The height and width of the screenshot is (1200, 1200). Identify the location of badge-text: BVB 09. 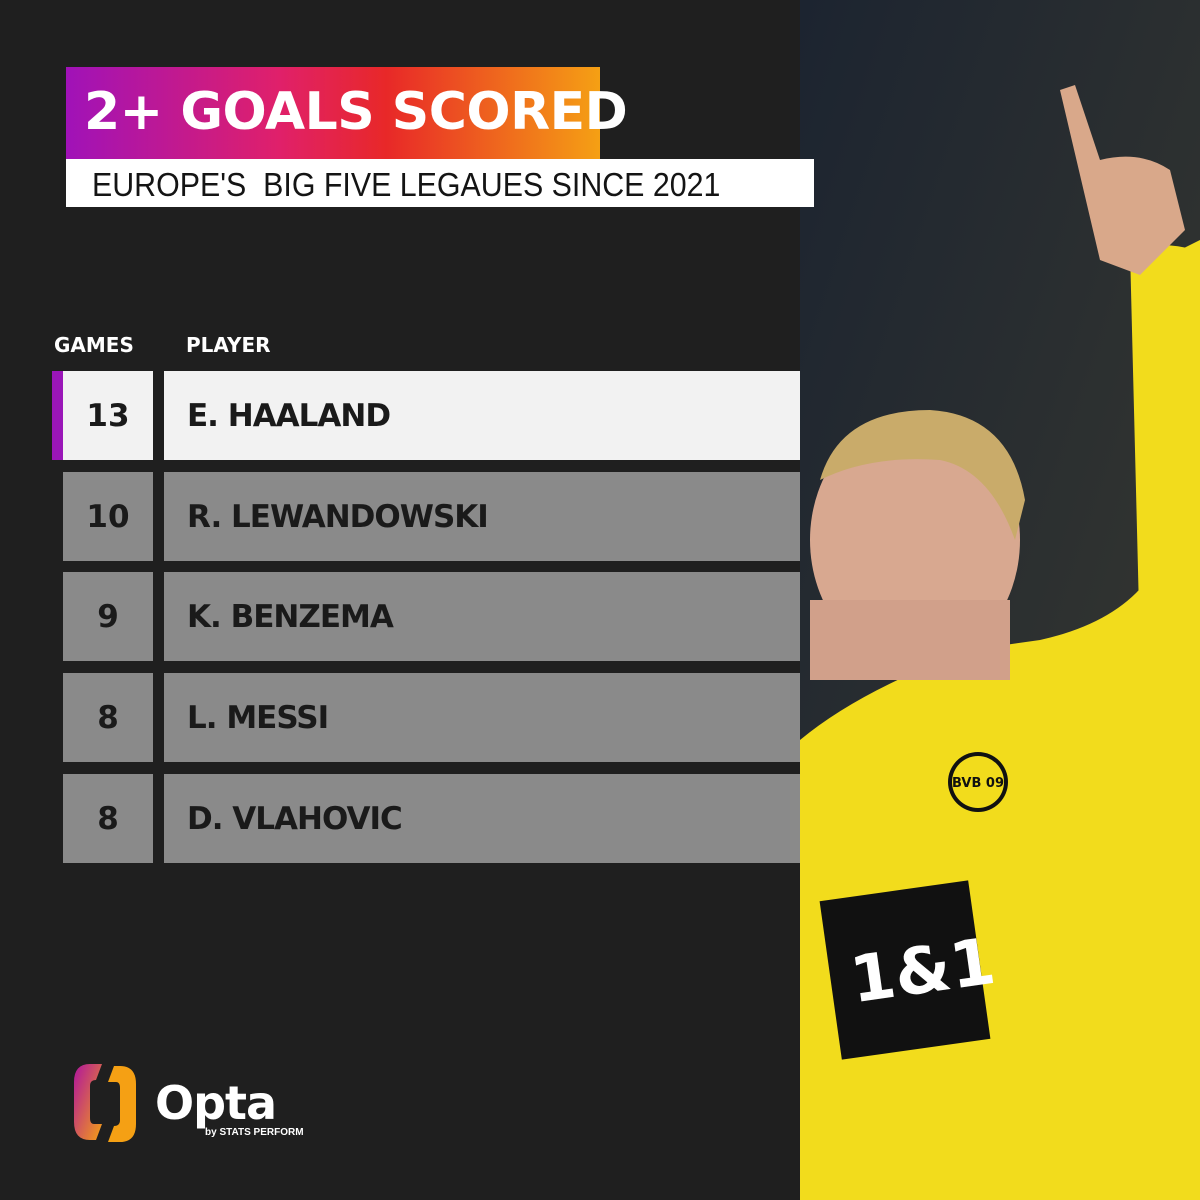
(978, 783).